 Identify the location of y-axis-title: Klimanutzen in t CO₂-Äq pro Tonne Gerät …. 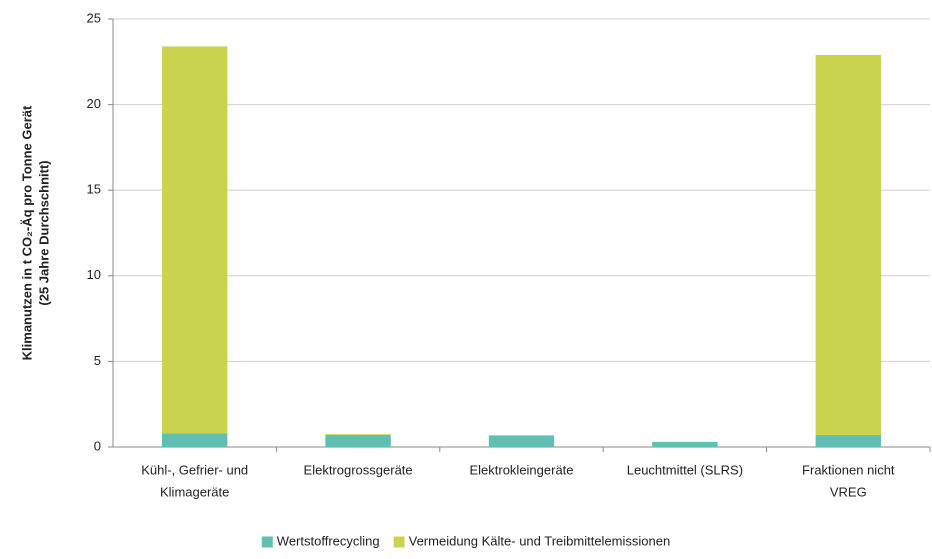
(35, 232).